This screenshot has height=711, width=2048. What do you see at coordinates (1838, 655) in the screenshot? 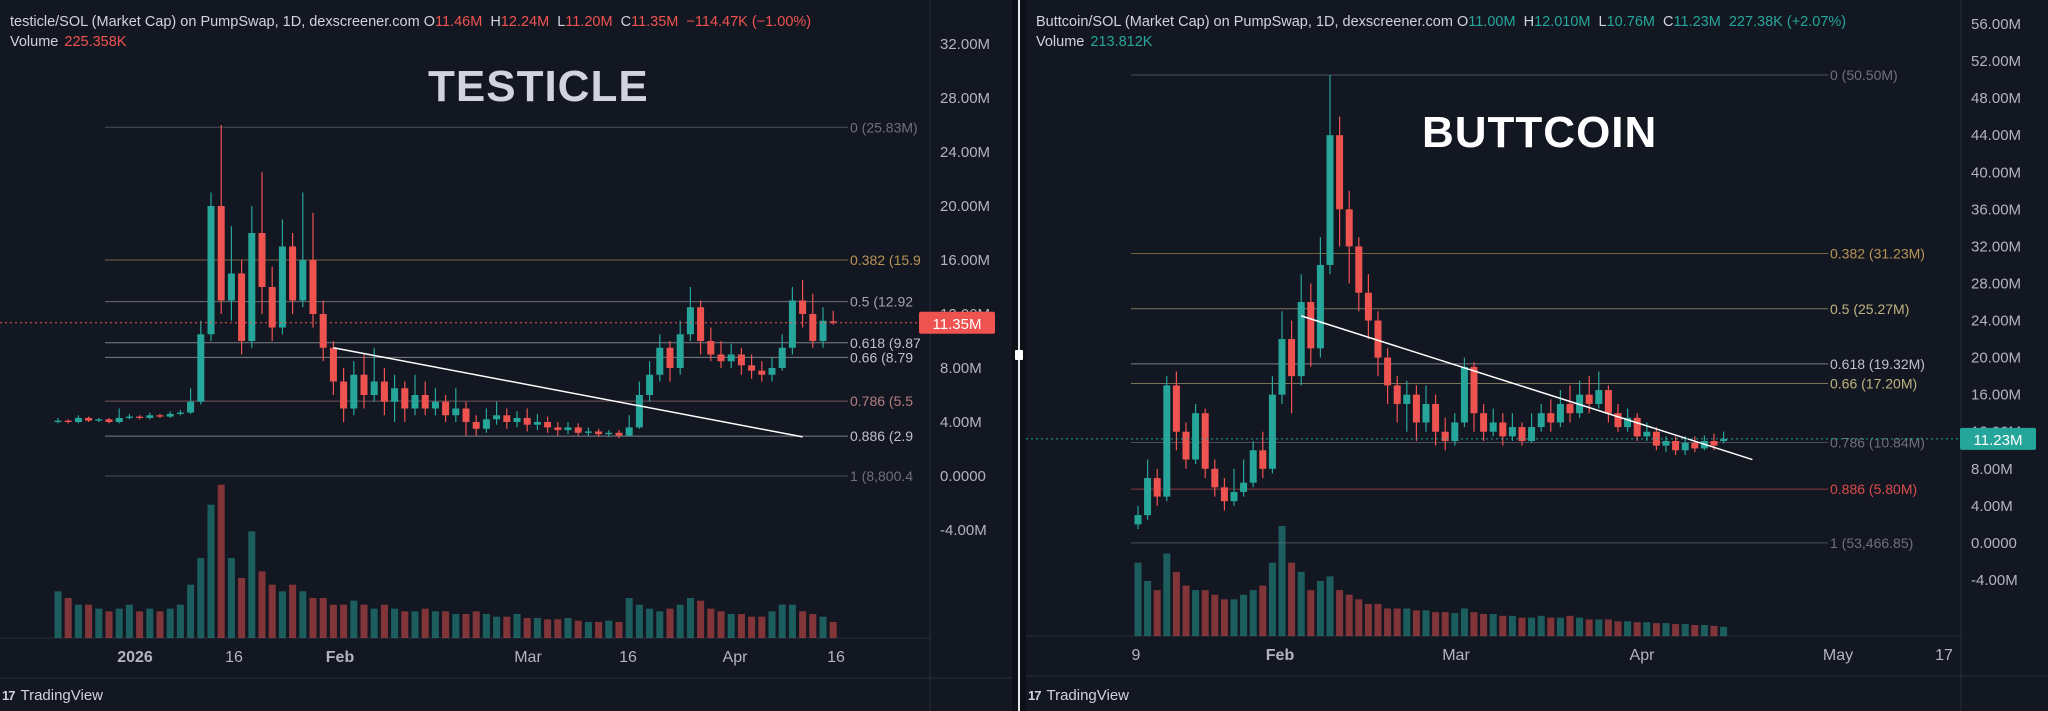
I see `x-tick-label: May` at bounding box center [1838, 655].